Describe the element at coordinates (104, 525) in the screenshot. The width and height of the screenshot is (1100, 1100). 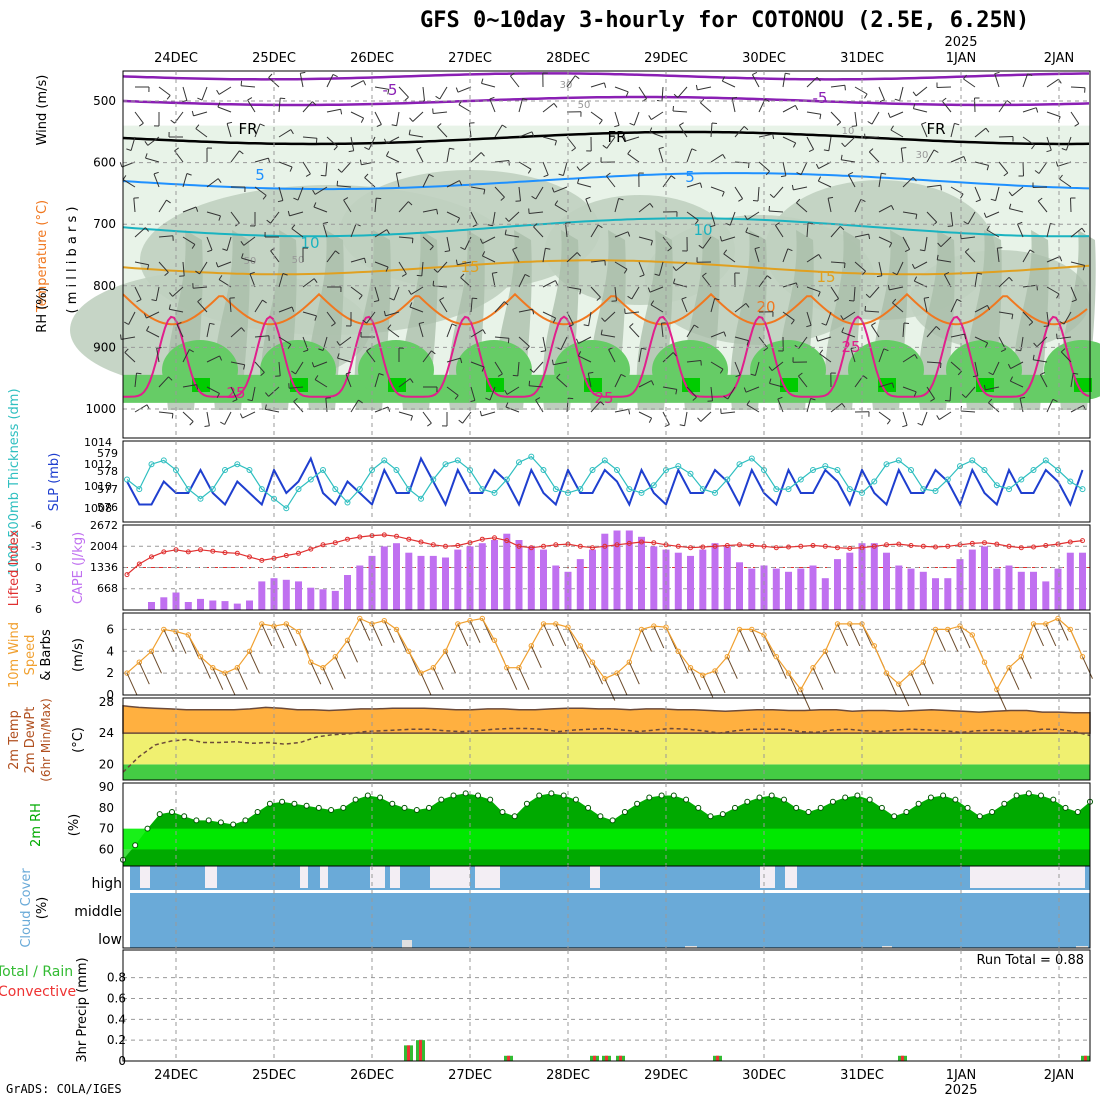
I see `cape-tick: 2672` at that location.